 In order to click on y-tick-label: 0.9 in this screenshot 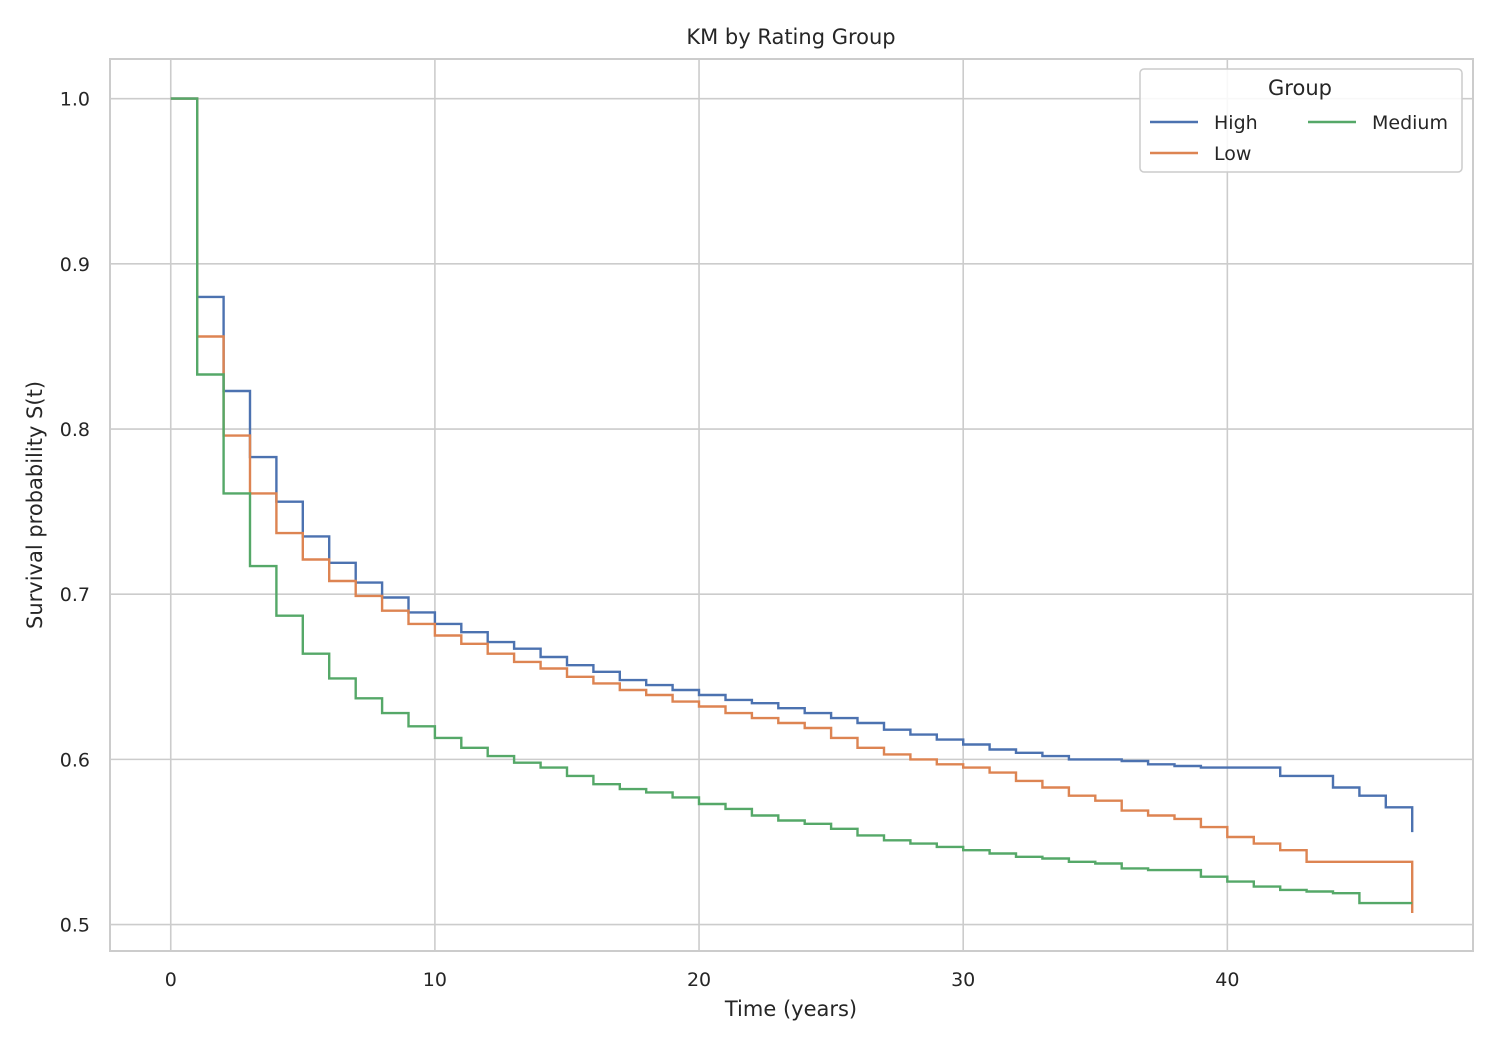, I will do `click(75, 265)`.